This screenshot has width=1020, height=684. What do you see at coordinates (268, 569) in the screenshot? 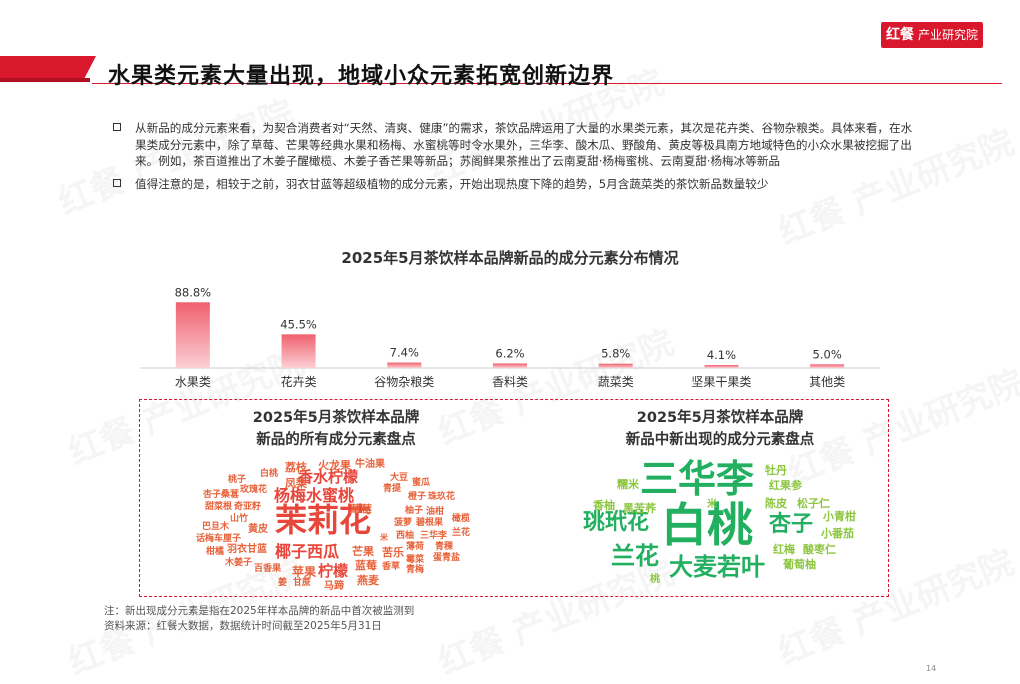
I see `cloud-word: 百香果` at bounding box center [268, 569].